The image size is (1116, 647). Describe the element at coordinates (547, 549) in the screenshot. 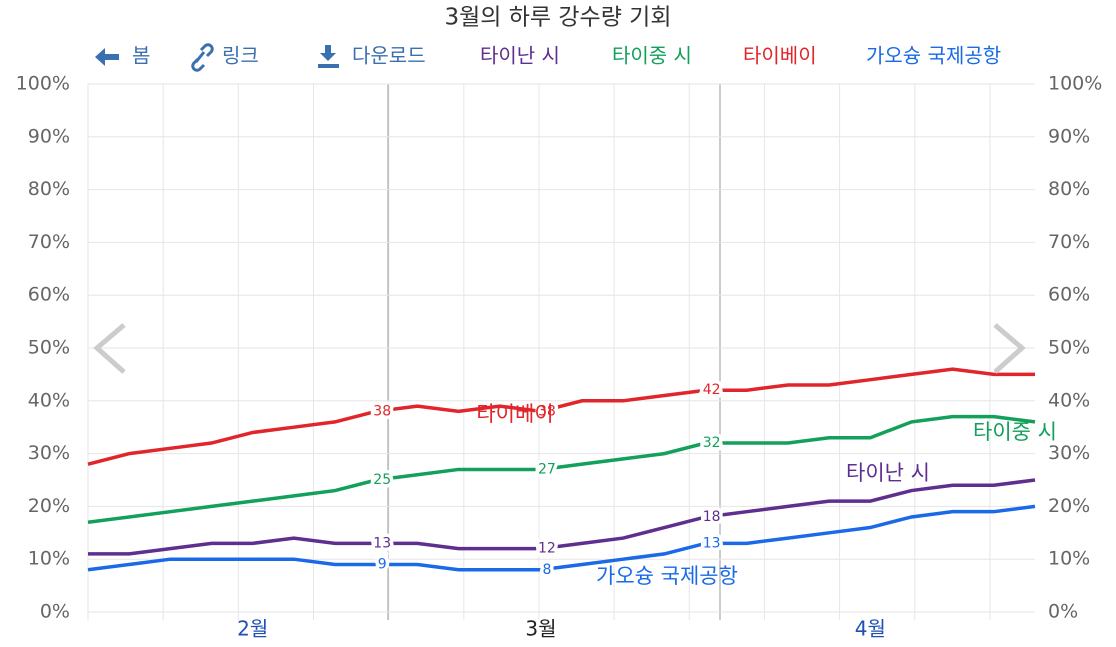

I see `value-label: 12` at that location.